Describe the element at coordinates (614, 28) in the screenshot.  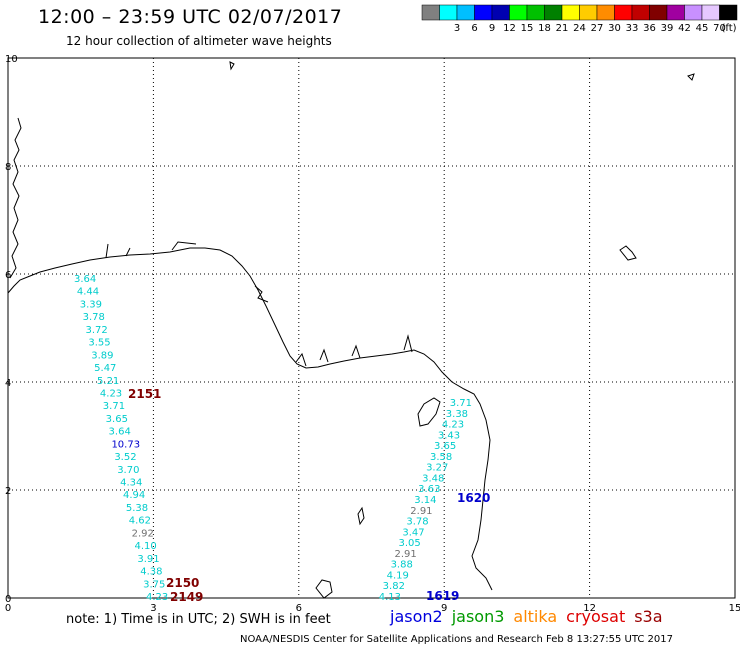
I see `colorbar-tick-label: 30` at that location.